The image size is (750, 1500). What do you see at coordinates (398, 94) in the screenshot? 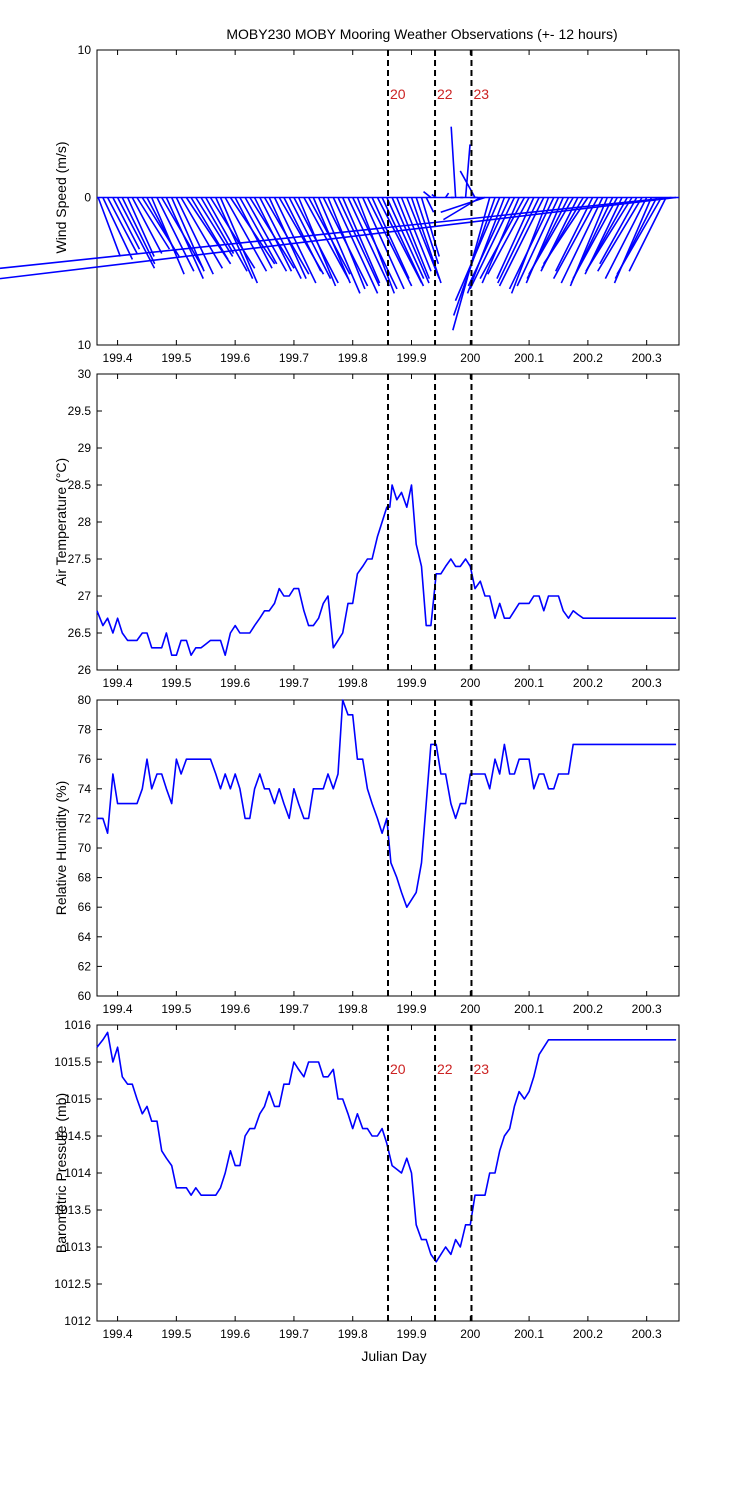
I see `event-marker-label: 20` at bounding box center [398, 94].